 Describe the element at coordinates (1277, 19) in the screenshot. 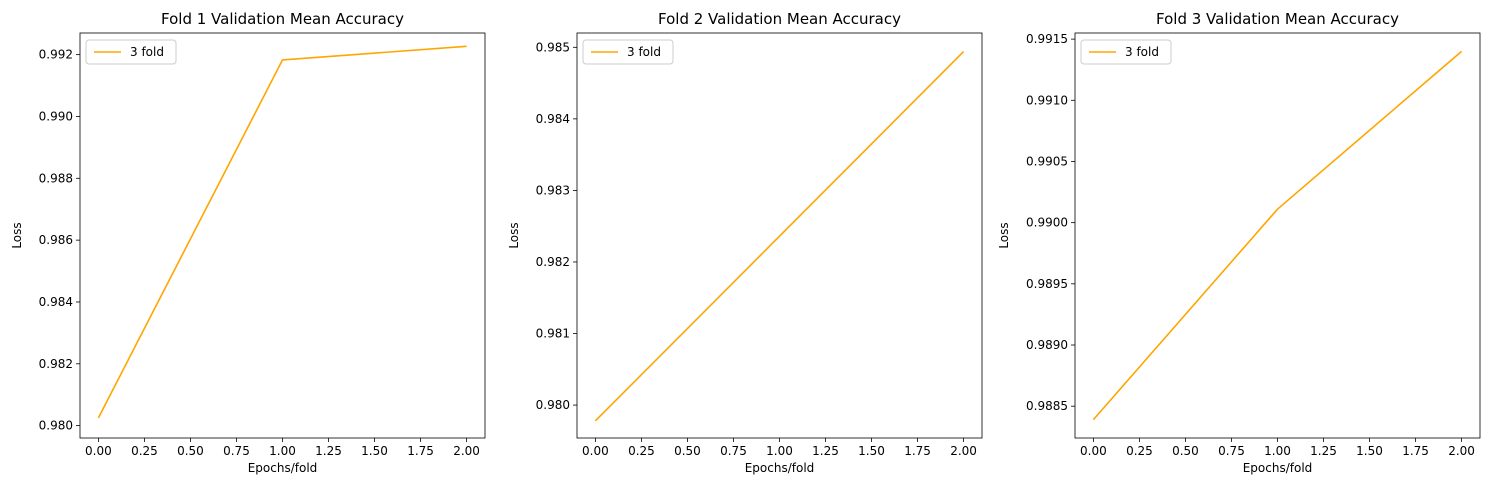

I see `chart-title: Fold 3 Validation Mean Accuracy` at that location.